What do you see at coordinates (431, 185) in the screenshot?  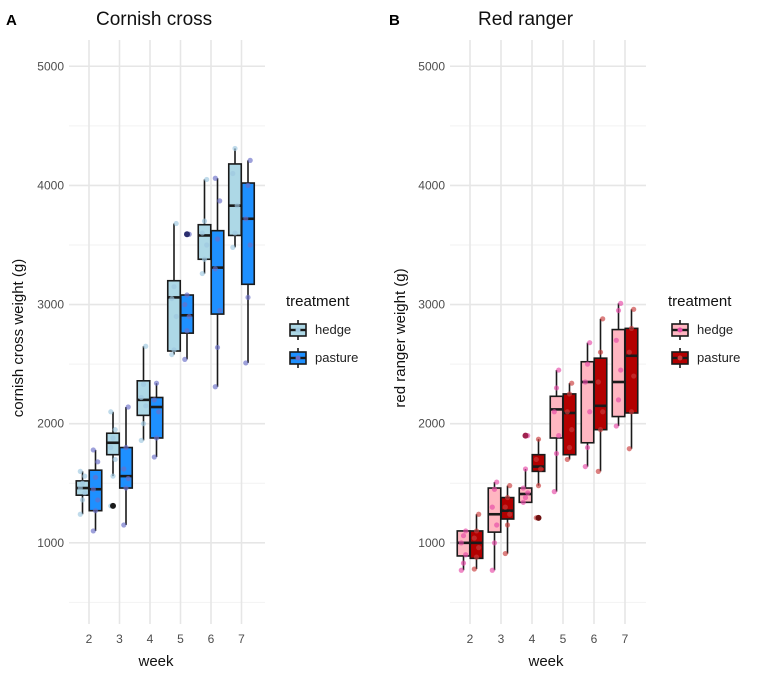 I see `panel-b-y-tick-label: 4000` at bounding box center [431, 185].